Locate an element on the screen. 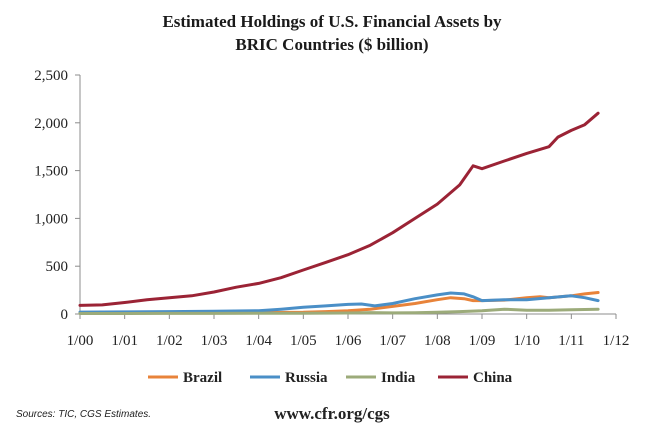 The image size is (664, 439). x-tick-label: 1/10 is located at coordinates (526, 341).